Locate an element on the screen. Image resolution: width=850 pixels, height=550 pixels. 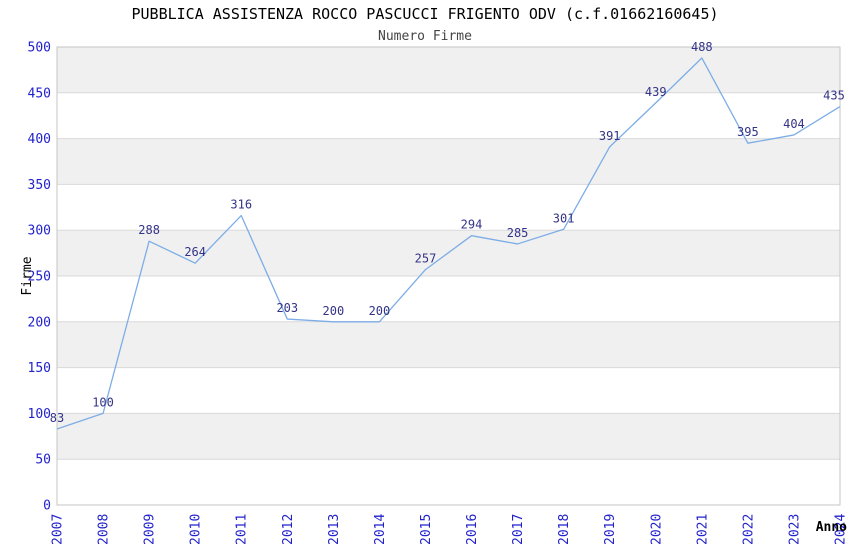
x-tick-label: 2018 is located at coordinates (564, 529).